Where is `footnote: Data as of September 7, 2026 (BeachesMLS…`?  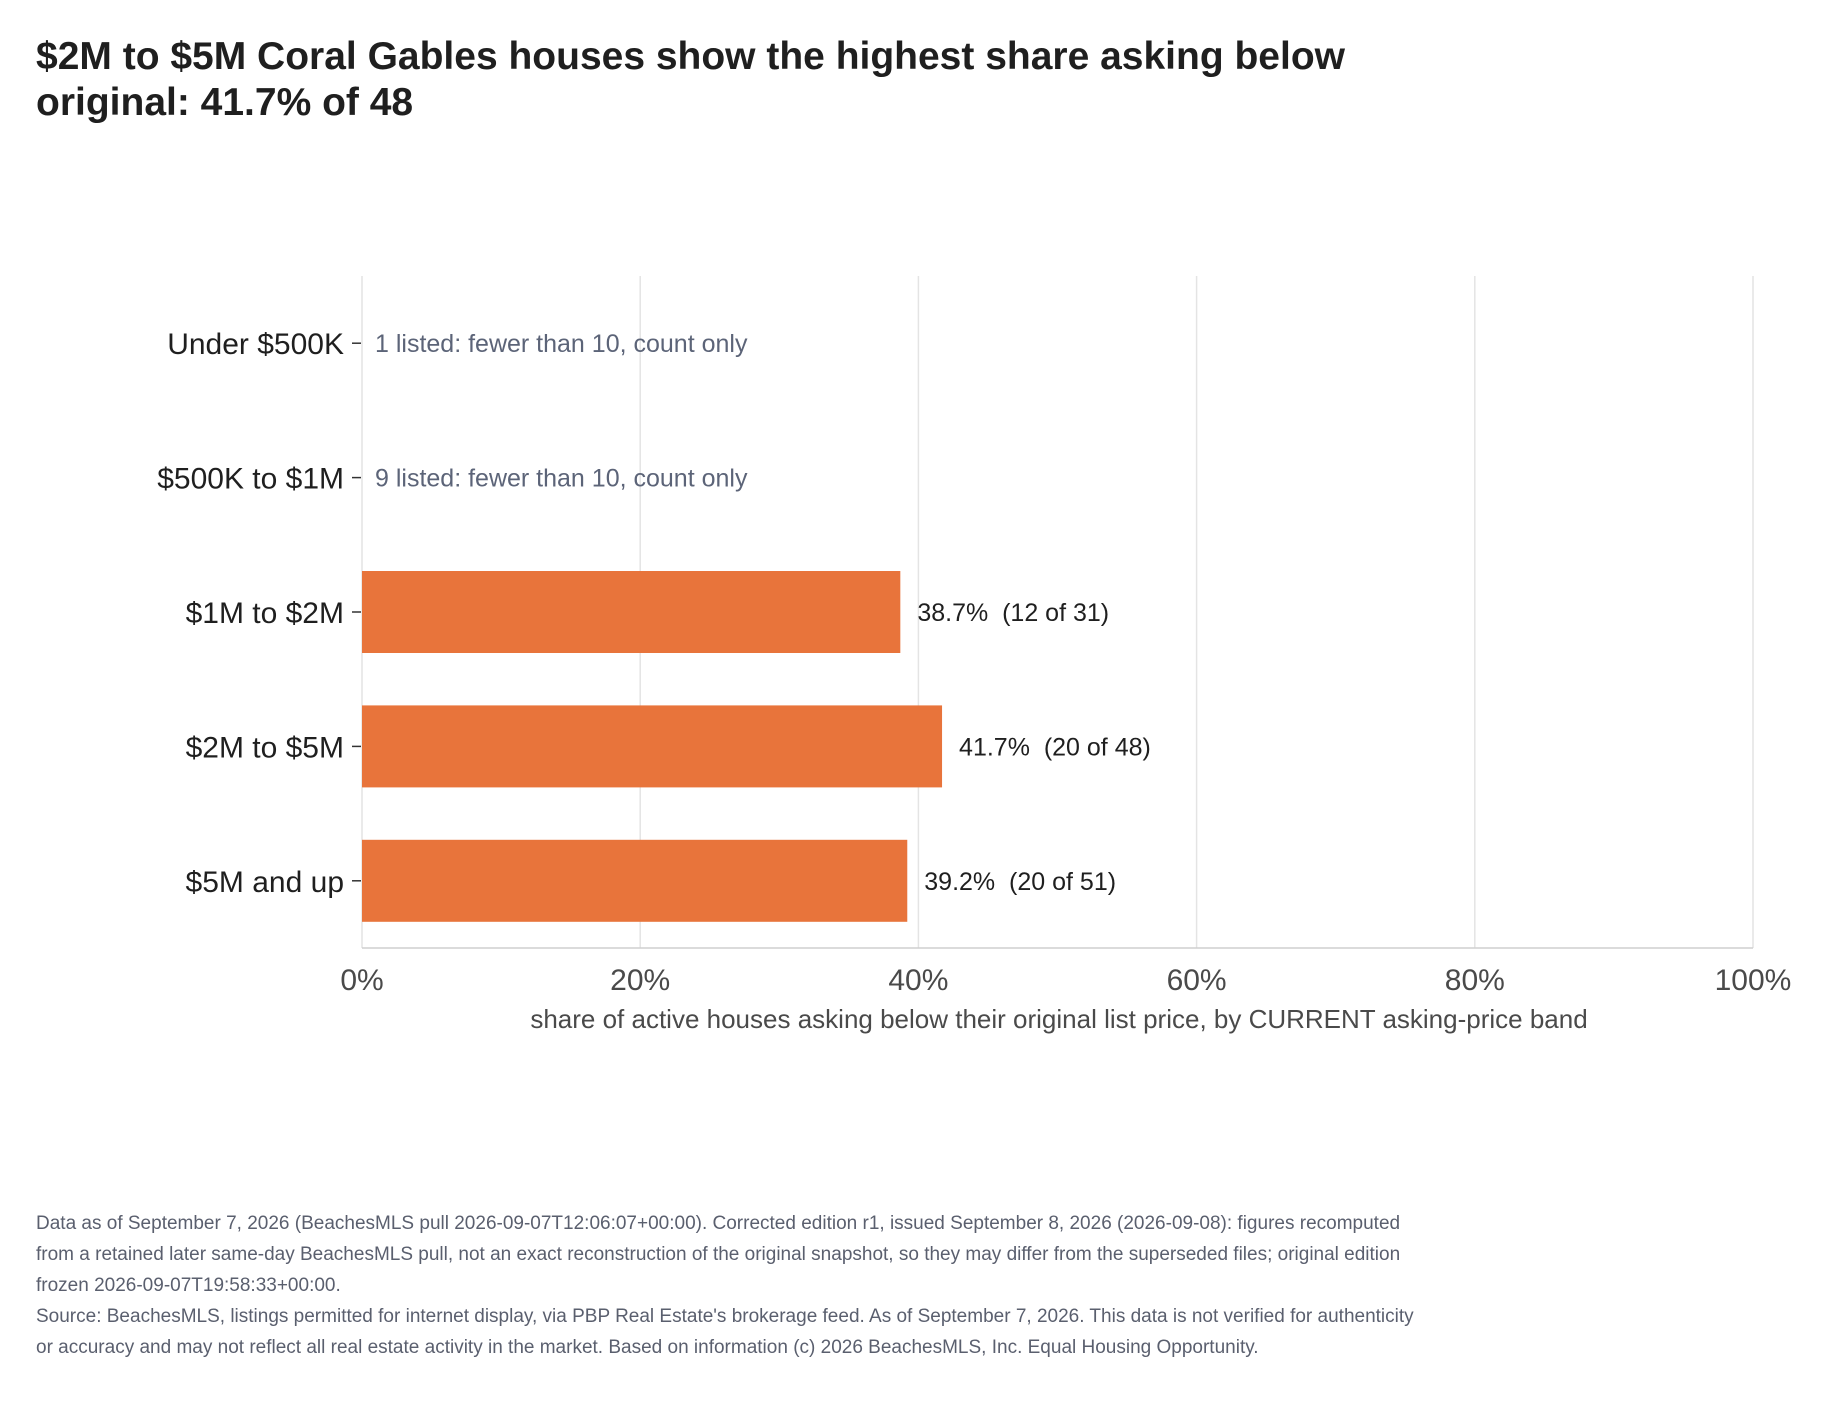
footnote: Data as of September 7, 2026 (BeachesMLS… is located at coordinates (726, 1285).